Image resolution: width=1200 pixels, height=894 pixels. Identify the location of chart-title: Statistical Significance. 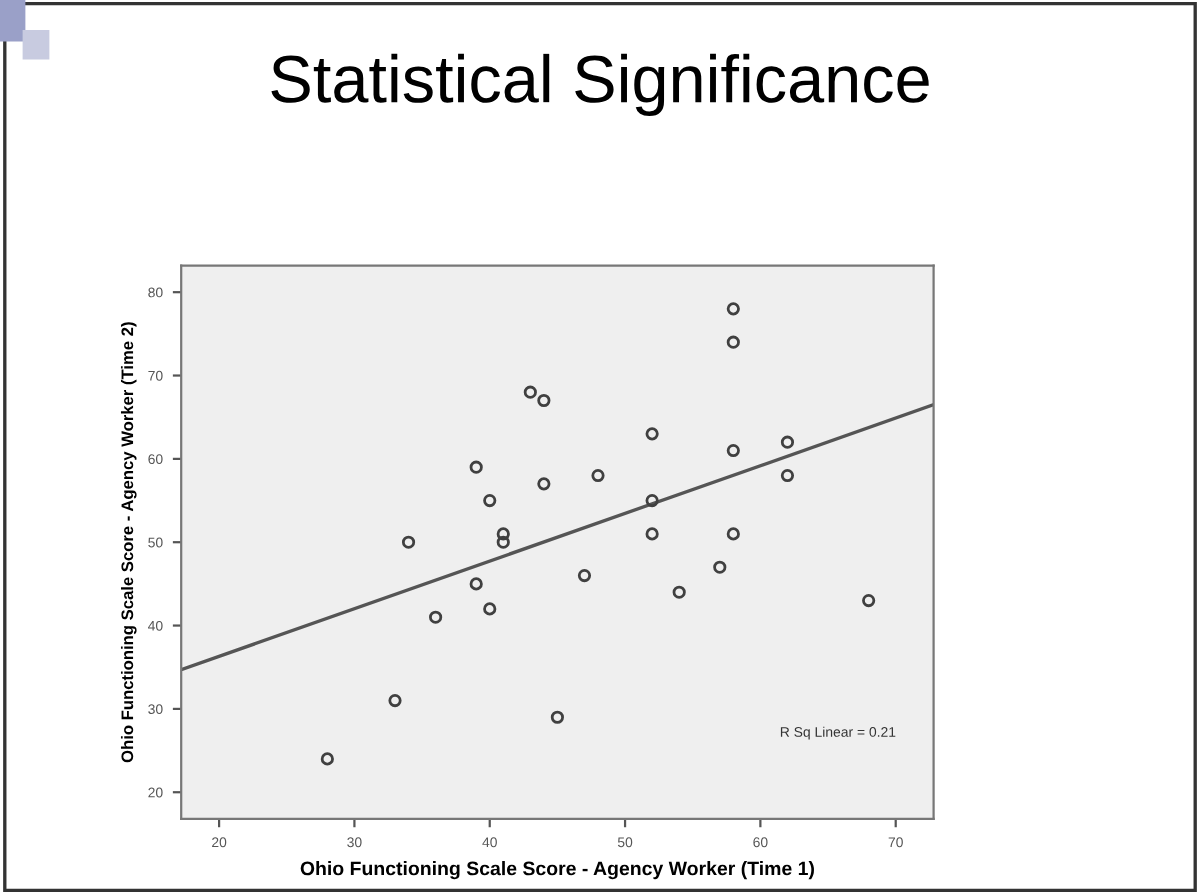
(600, 84).